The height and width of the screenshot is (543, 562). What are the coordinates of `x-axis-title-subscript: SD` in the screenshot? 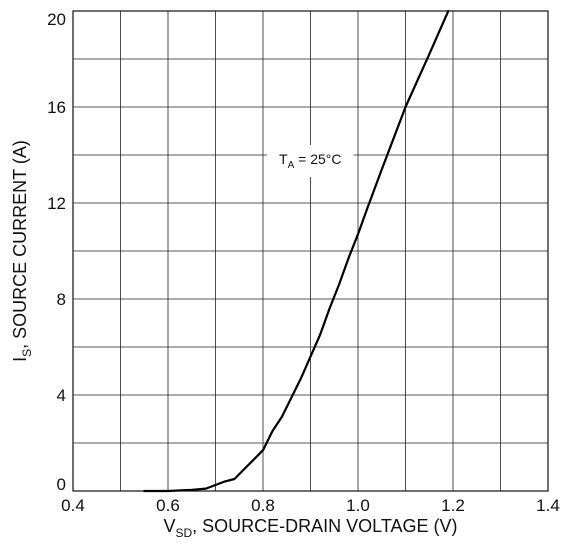 It's located at (183, 533).